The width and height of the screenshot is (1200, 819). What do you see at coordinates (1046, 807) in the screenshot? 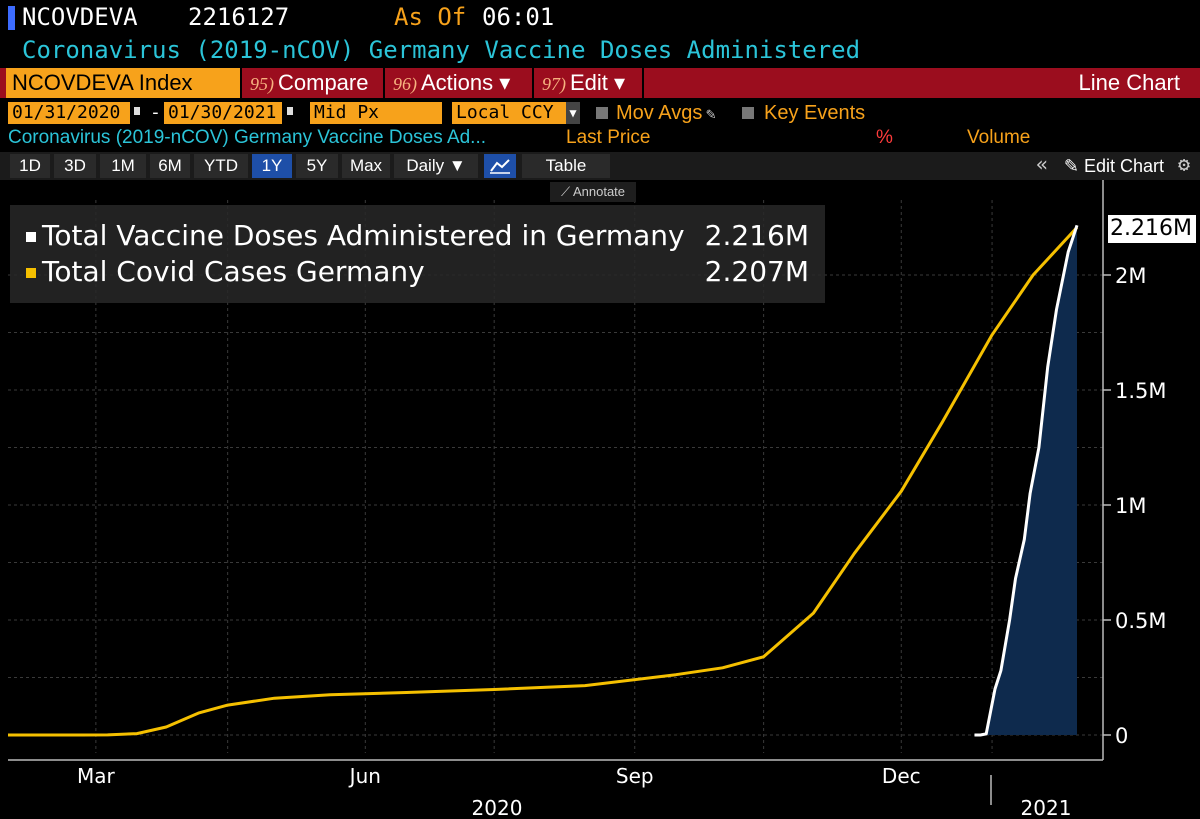
I see `year-label: 2021` at bounding box center [1046, 807].